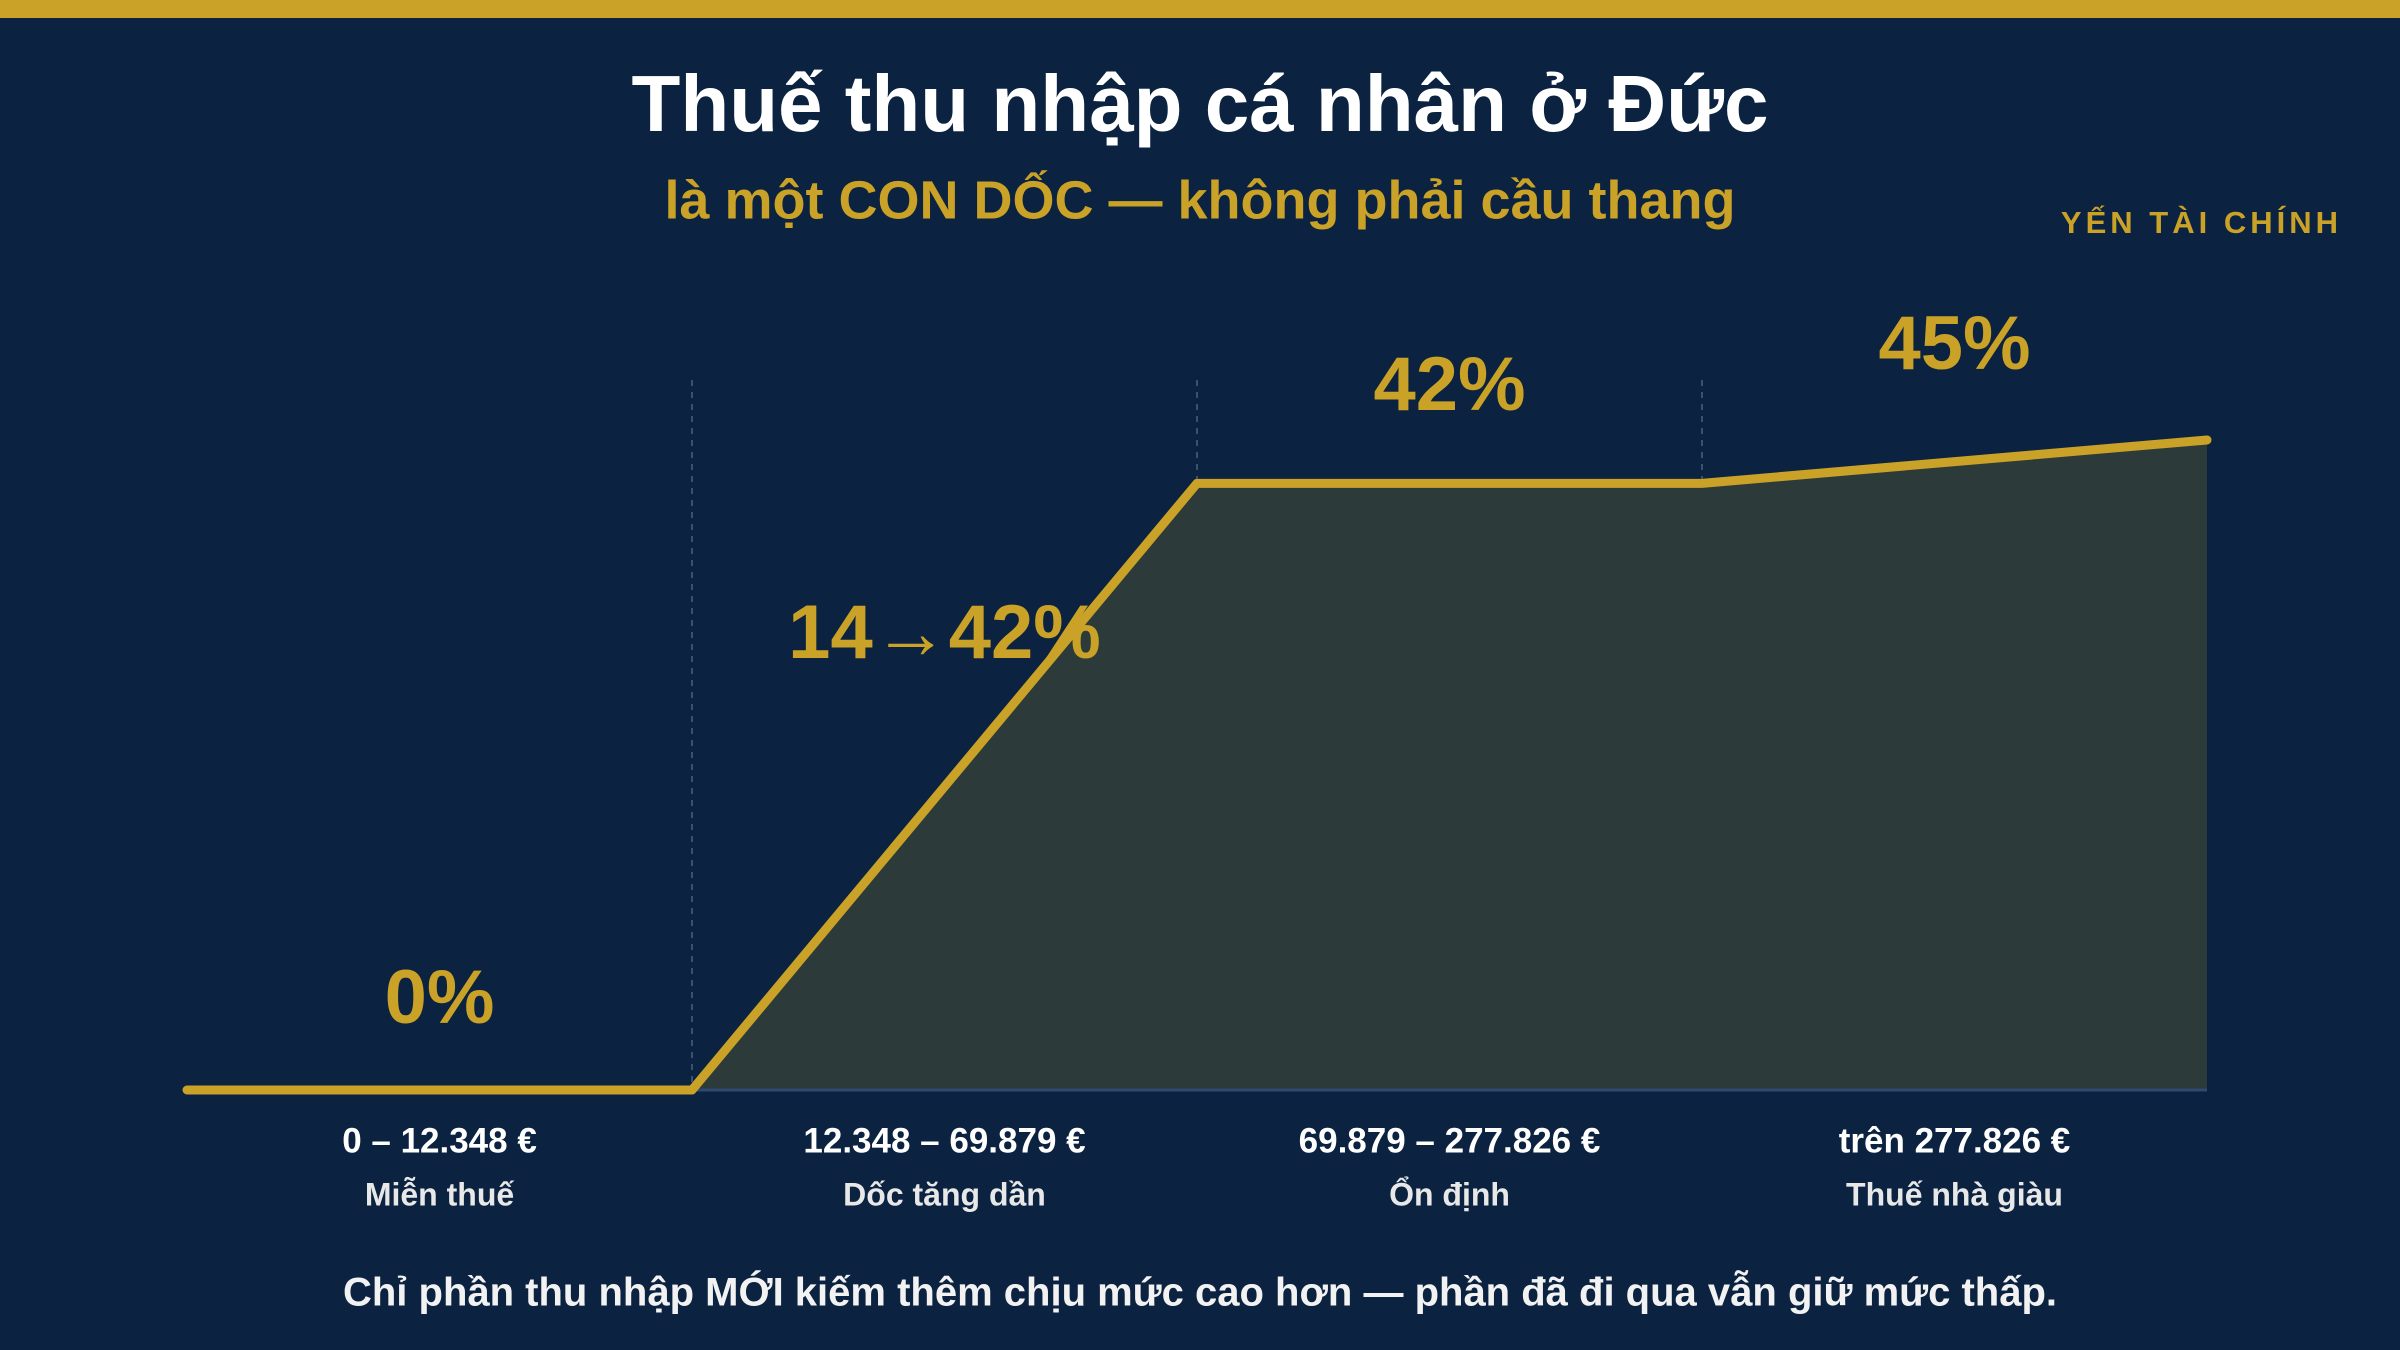  Describe the element at coordinates (440, 1194) in the screenshot. I see `bracket-name: Miễn thuế` at that location.